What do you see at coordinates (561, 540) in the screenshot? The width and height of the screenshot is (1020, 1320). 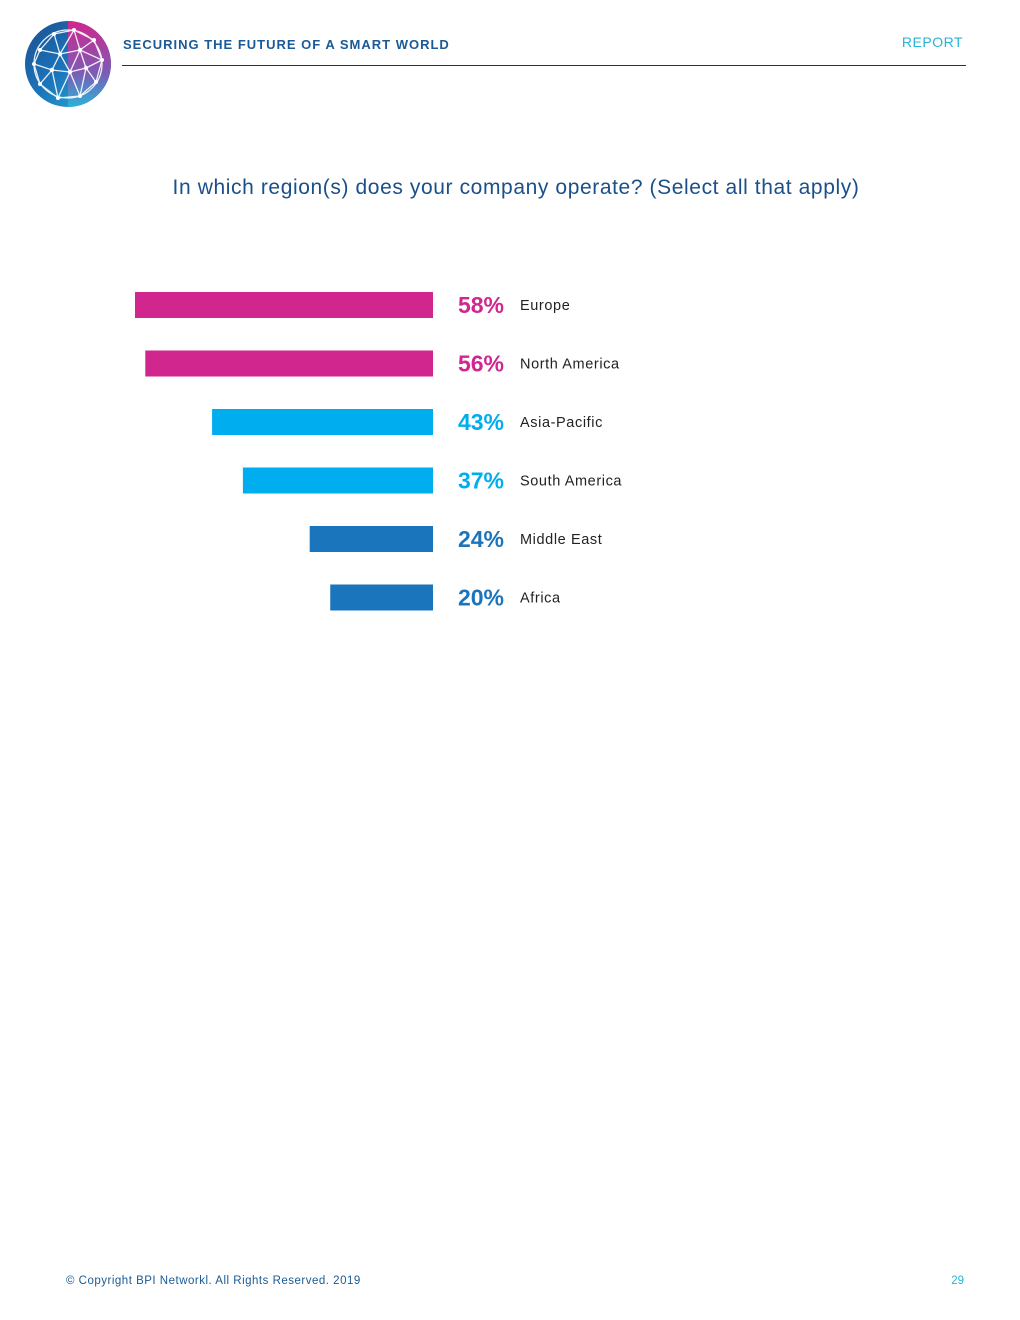 I see `category-label: Middle East` at bounding box center [561, 540].